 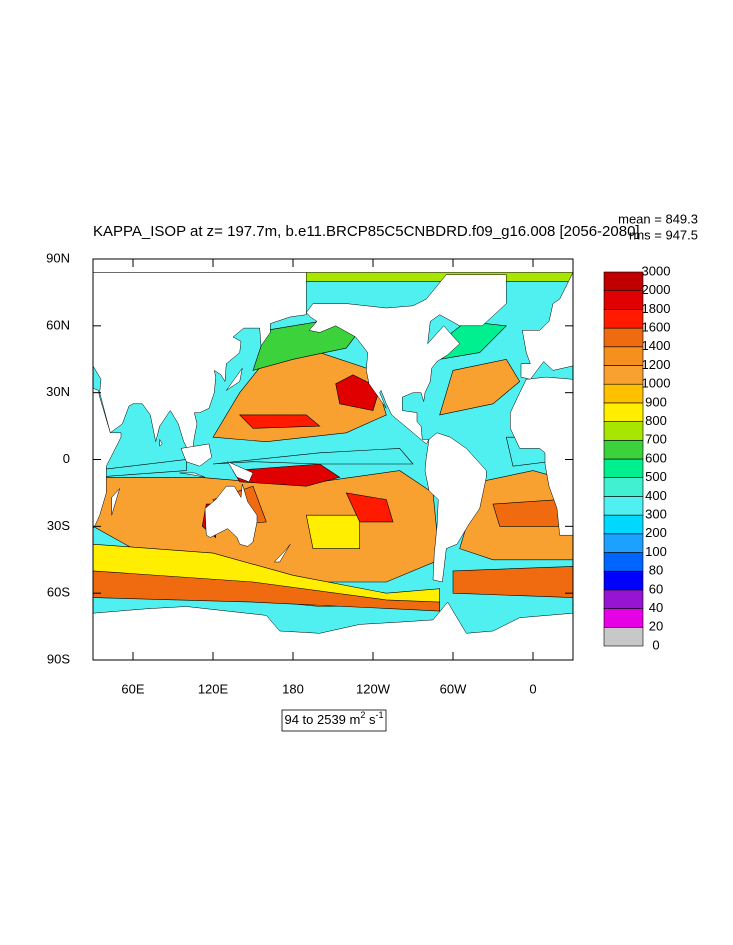 I want to click on y-tick-label: 90S, so click(x=58, y=658).